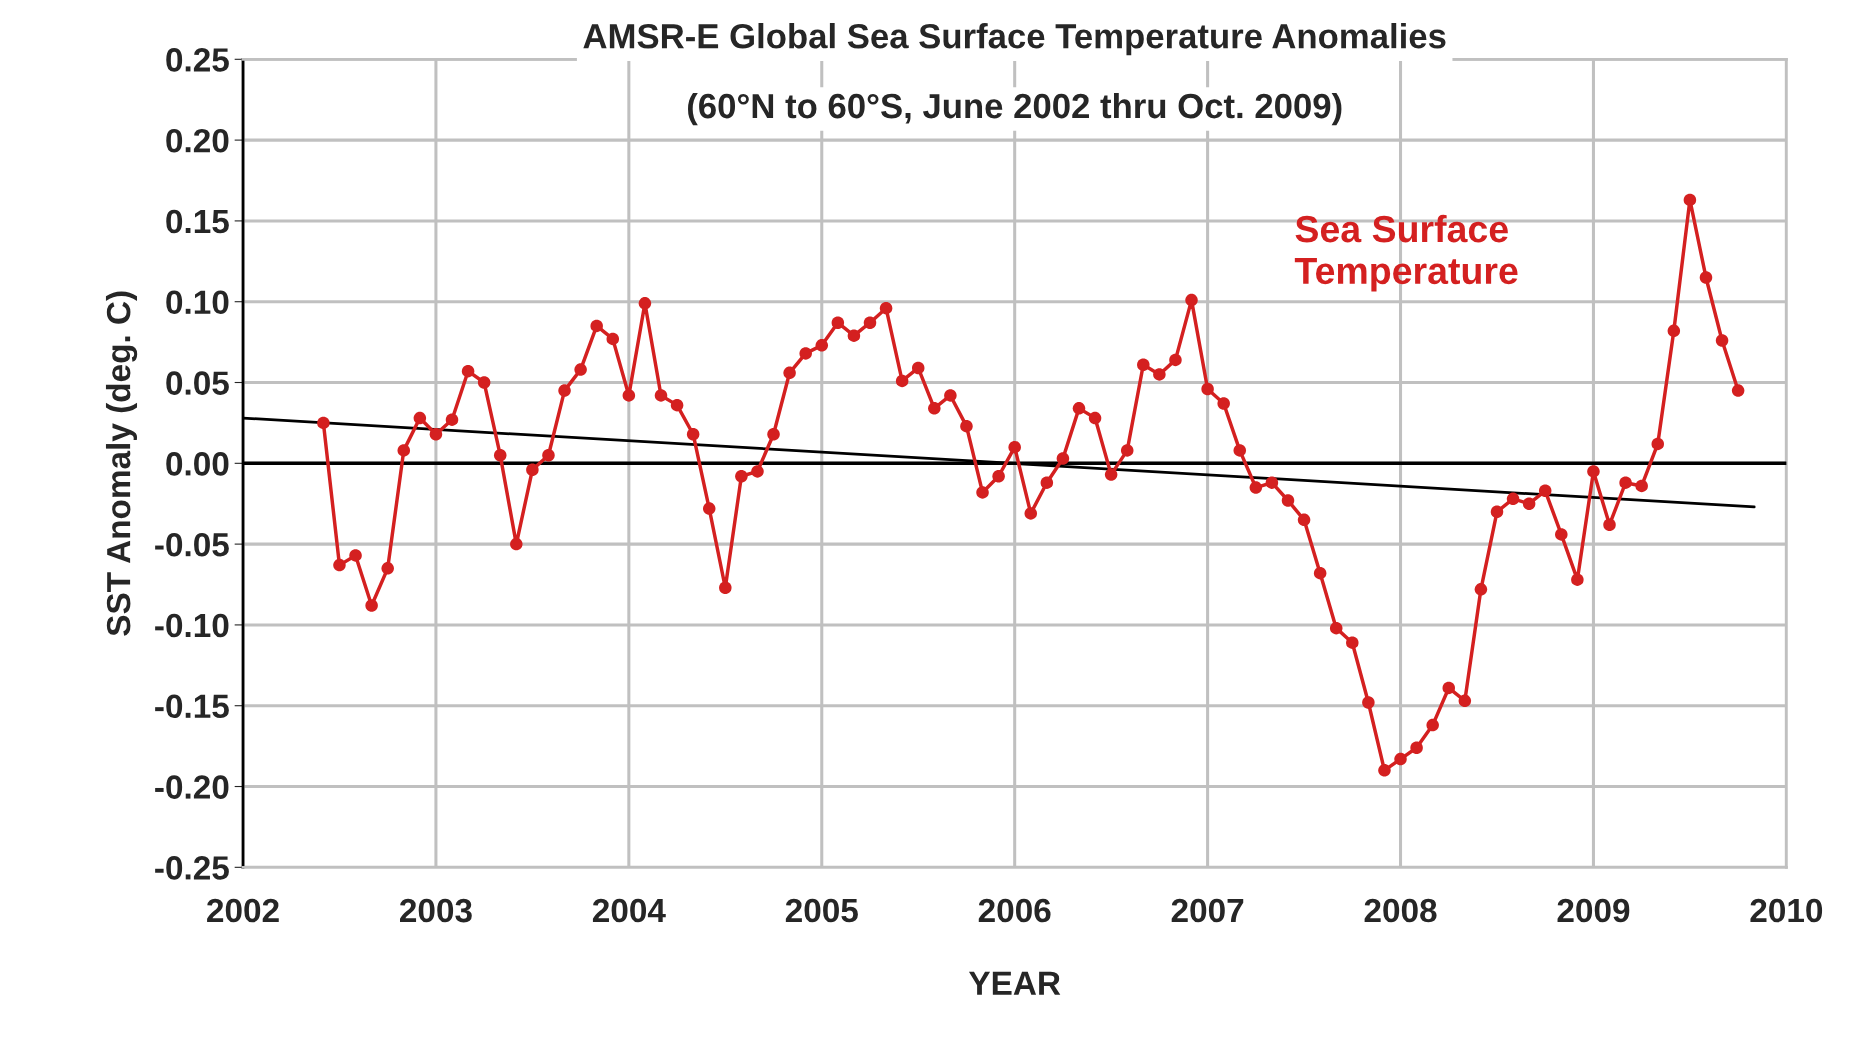 Image resolution: width=1855 pixels, height=1059 pixels. Describe the element at coordinates (197, 60) in the screenshot. I see `y-tick-label: 0.25` at that location.